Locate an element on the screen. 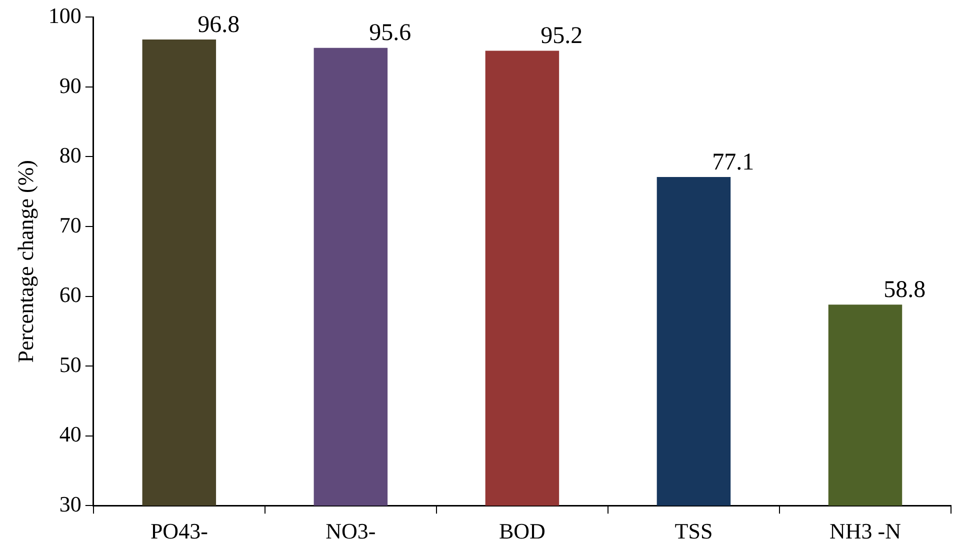  x-tick-label: NO3- is located at coordinates (351, 531).